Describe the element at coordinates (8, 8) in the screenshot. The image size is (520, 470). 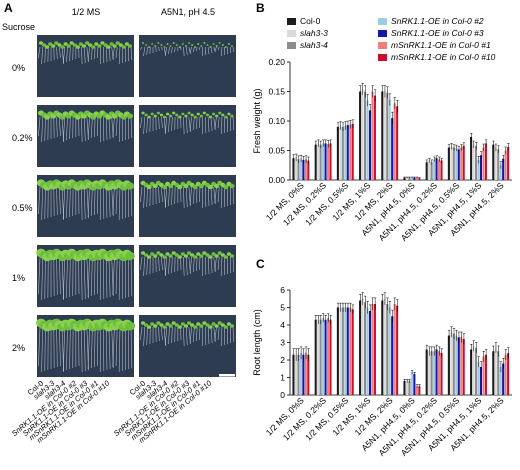
I see `panel-letter-a: A` at that location.